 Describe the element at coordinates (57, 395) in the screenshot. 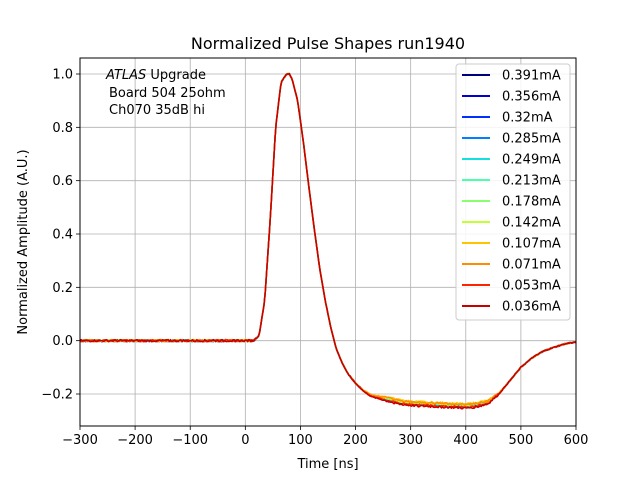

I see `y-tick-label: −0.2` at that location.